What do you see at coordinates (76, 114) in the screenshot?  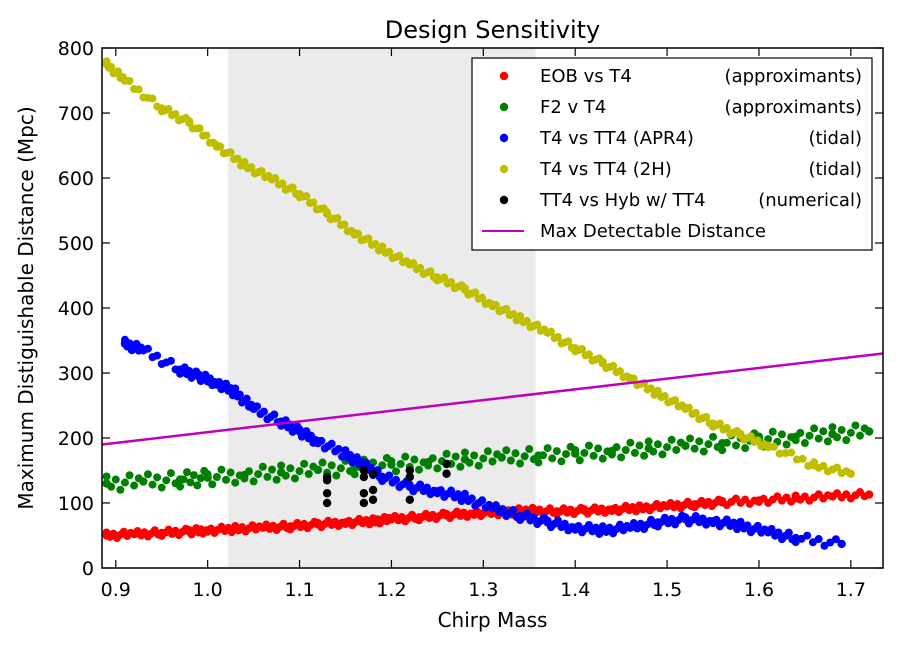 I see `y-tick-label: 700` at bounding box center [76, 114].